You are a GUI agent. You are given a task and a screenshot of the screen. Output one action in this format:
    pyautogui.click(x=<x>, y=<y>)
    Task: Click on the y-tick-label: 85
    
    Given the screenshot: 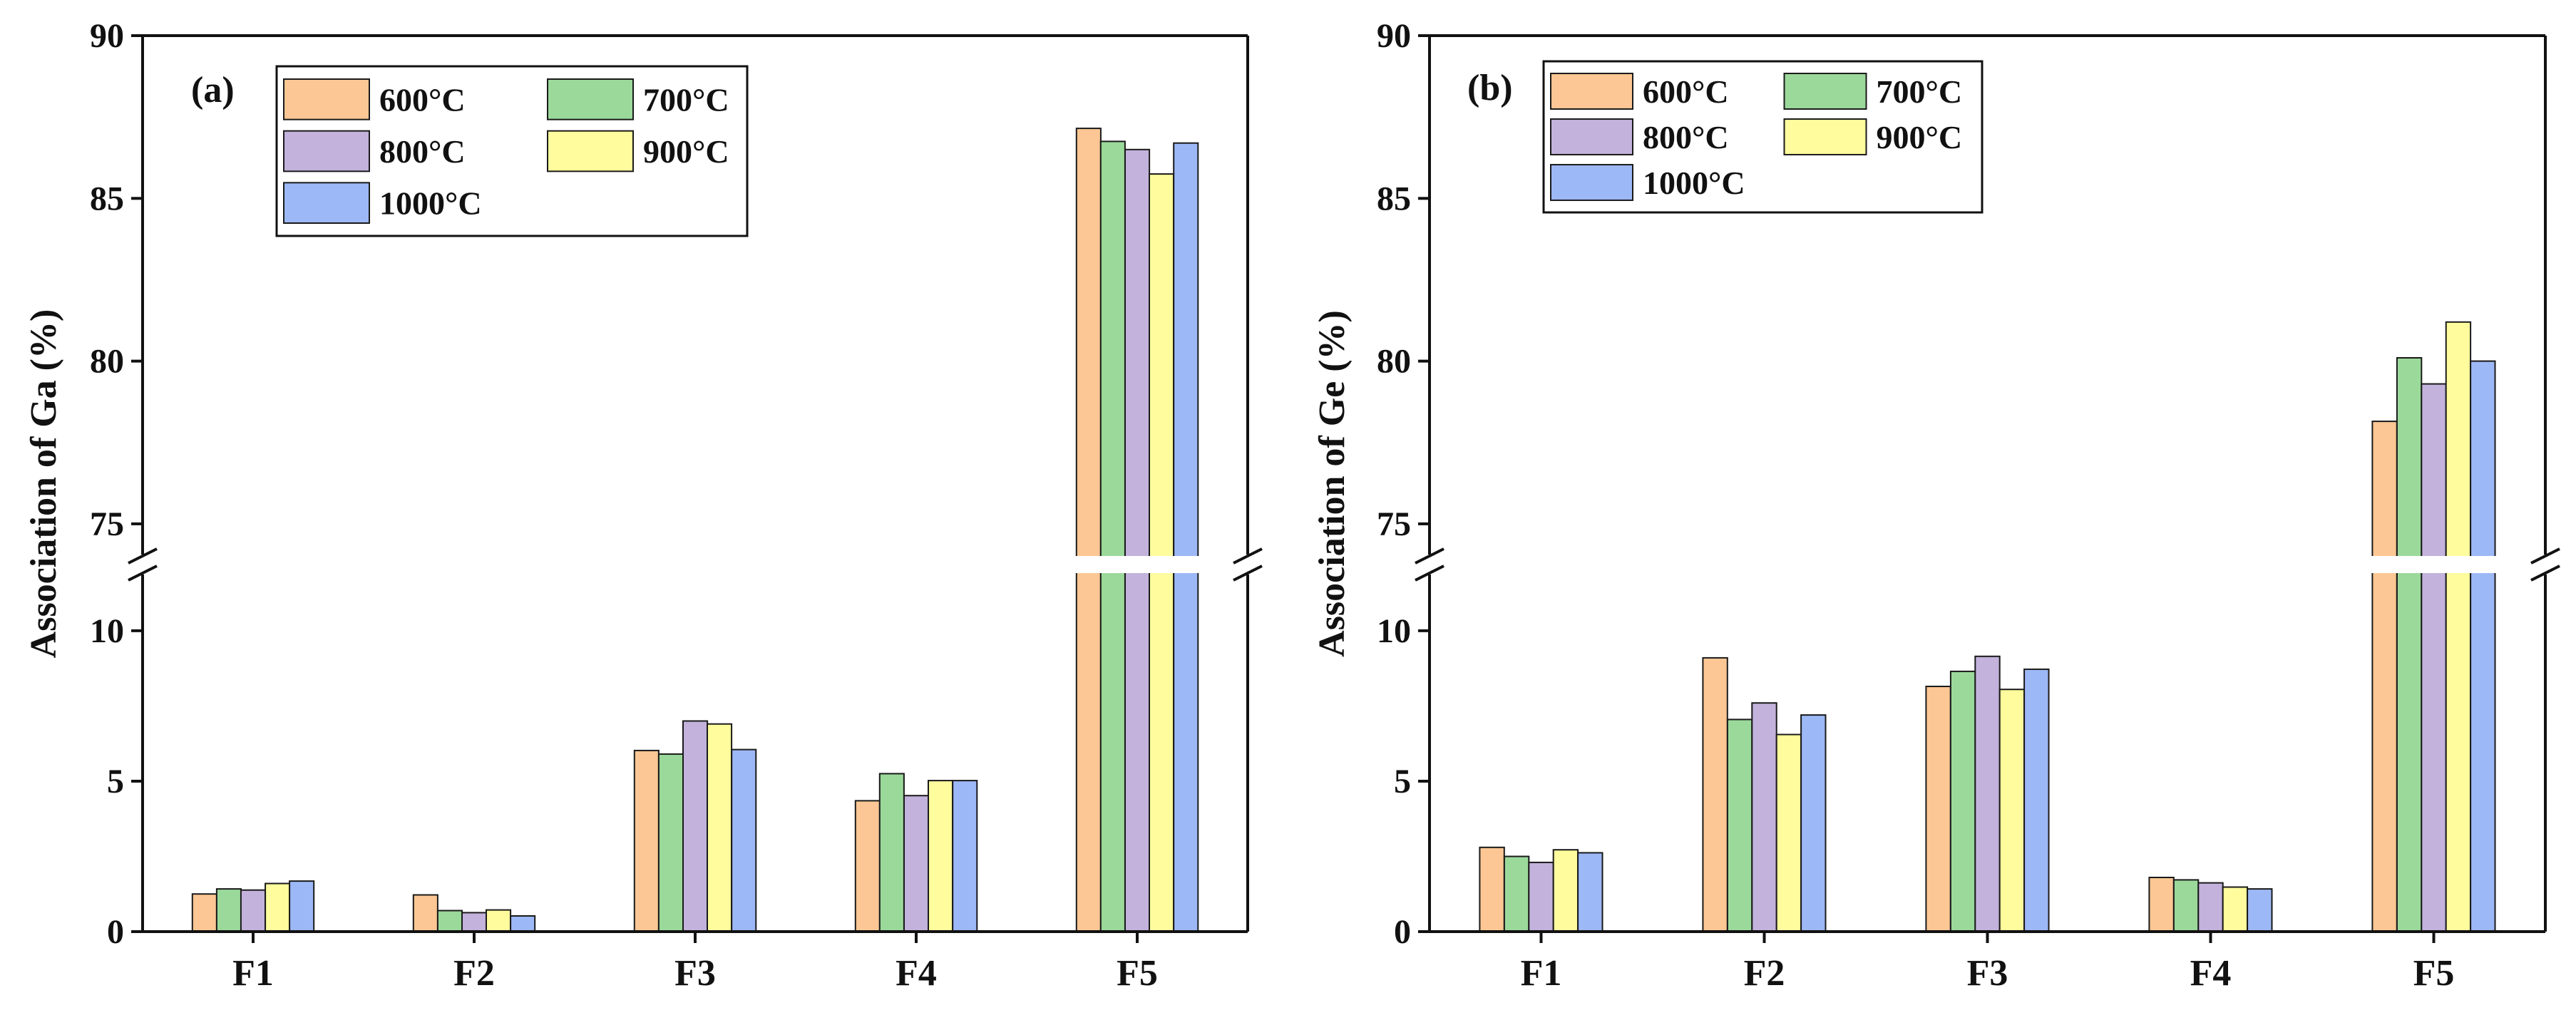 What is the action you would take?
    pyautogui.click(x=1394, y=198)
    